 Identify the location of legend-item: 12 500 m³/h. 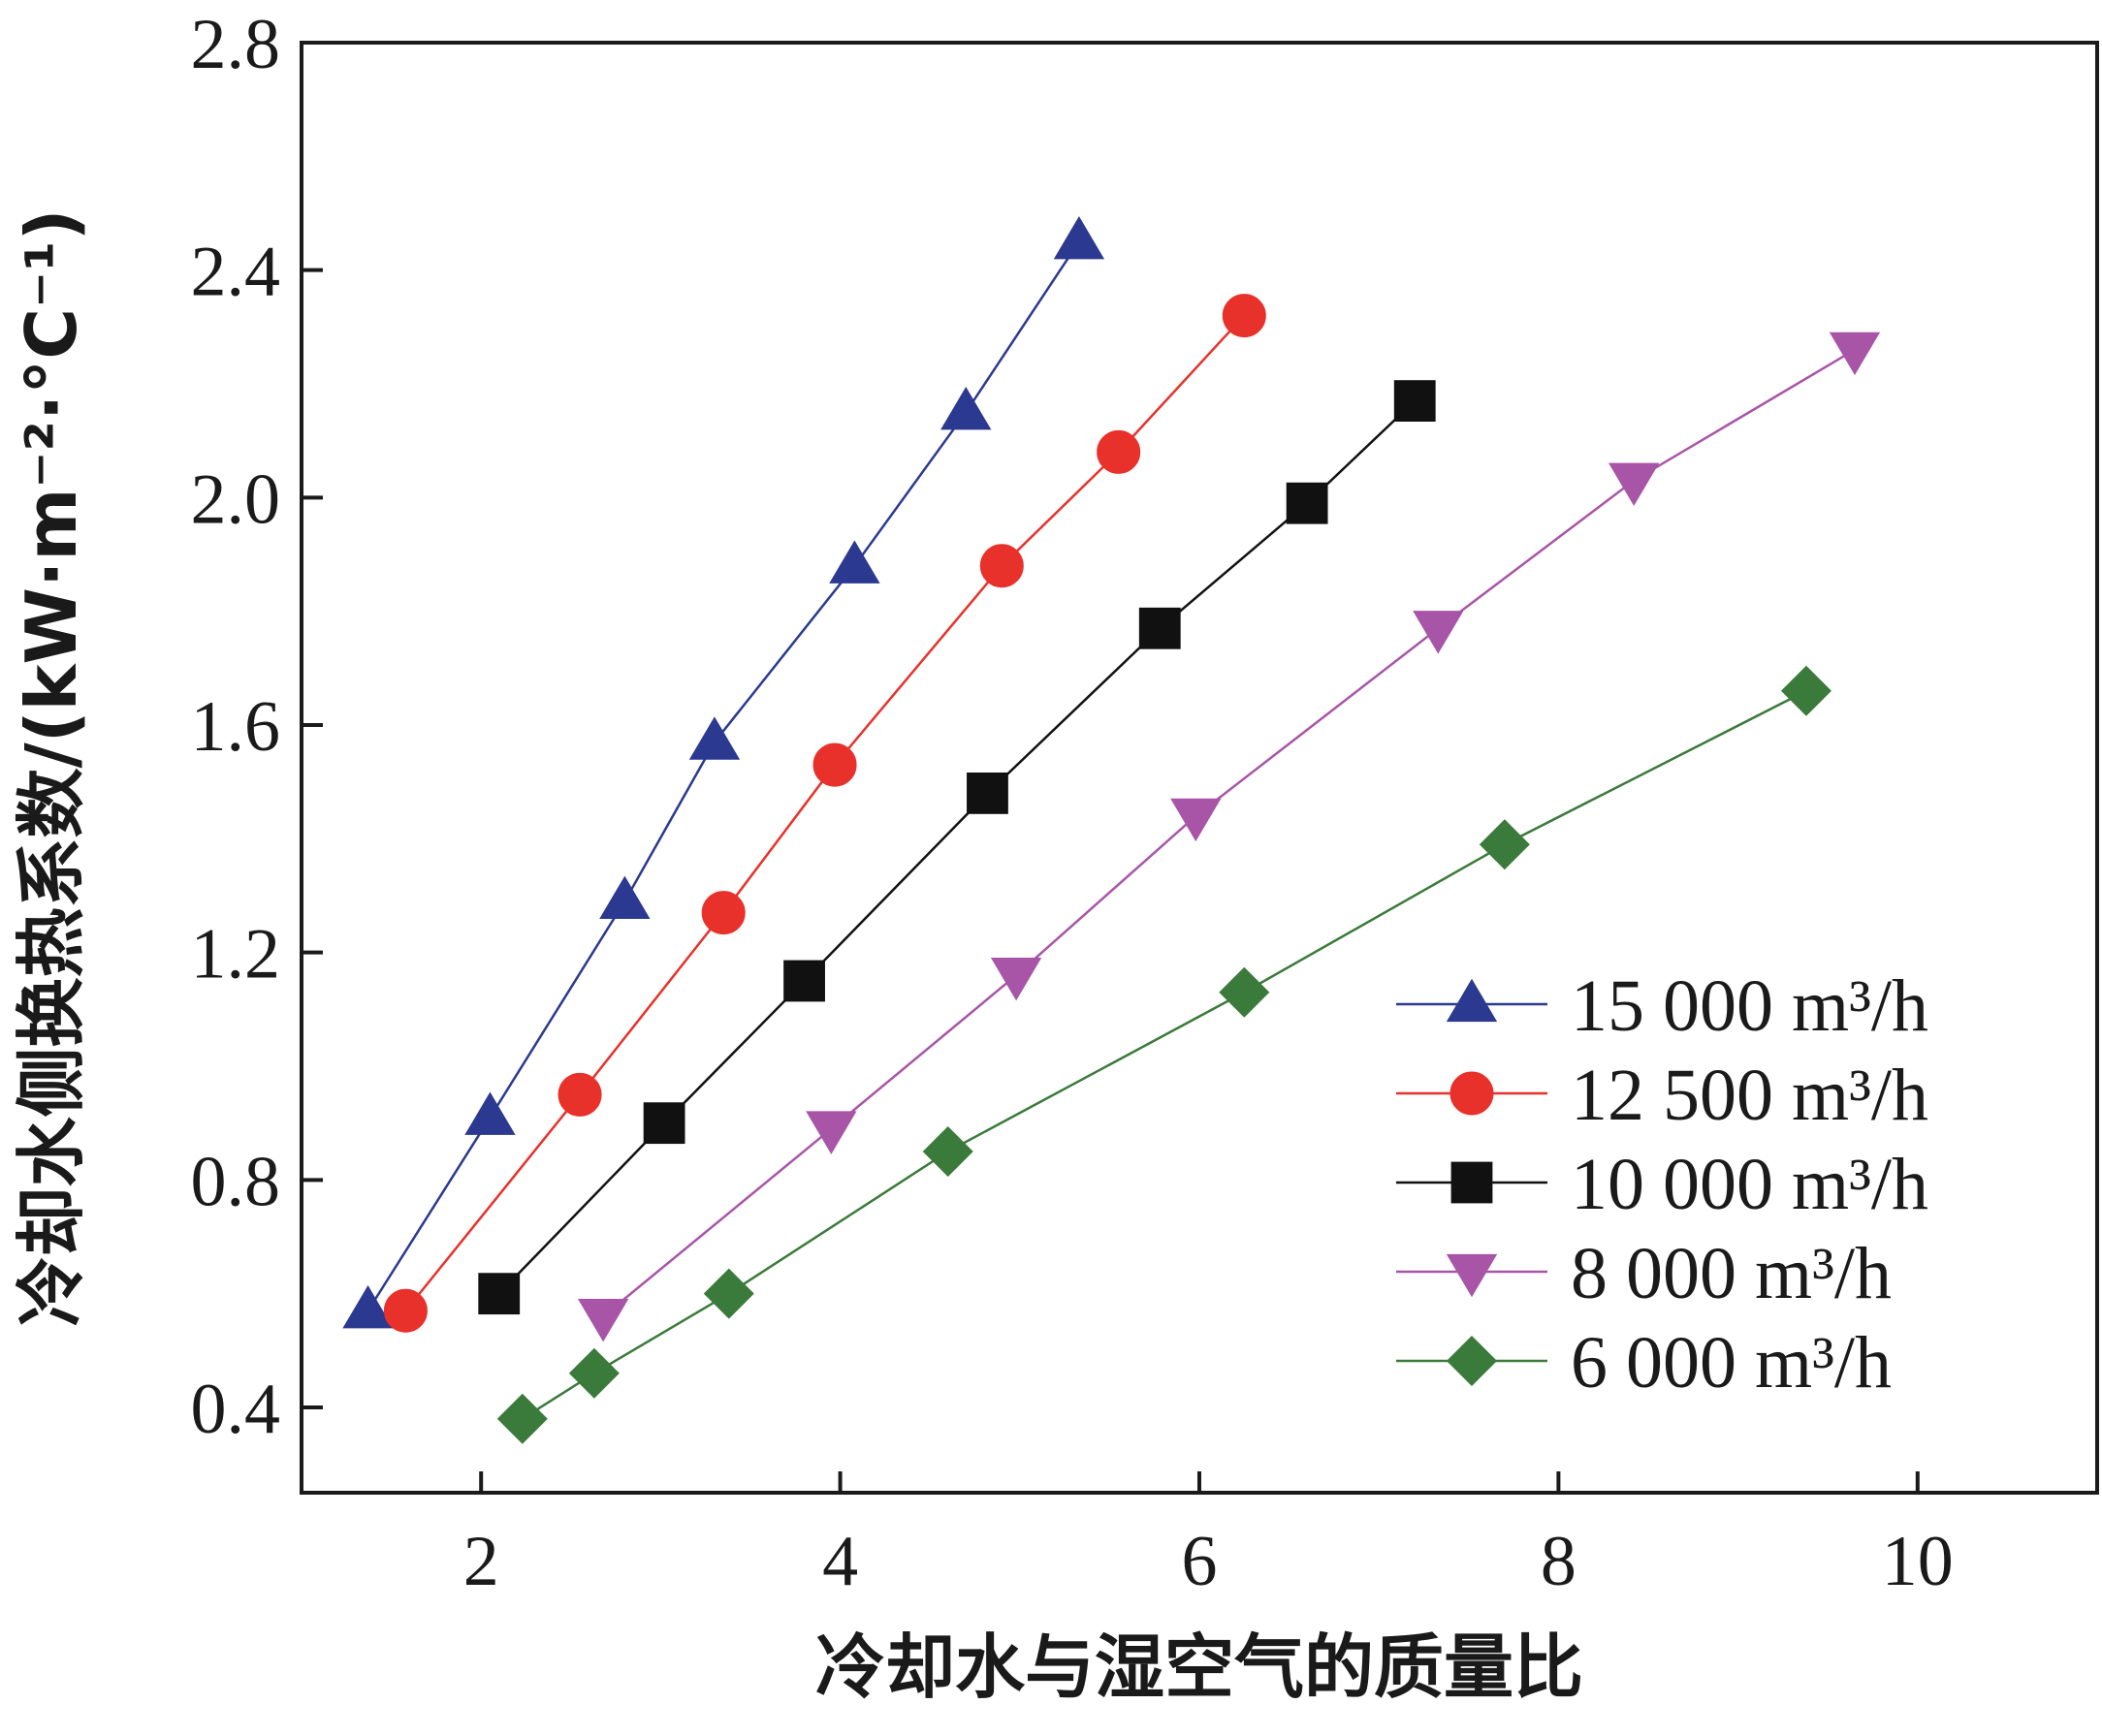
(1662, 1095).